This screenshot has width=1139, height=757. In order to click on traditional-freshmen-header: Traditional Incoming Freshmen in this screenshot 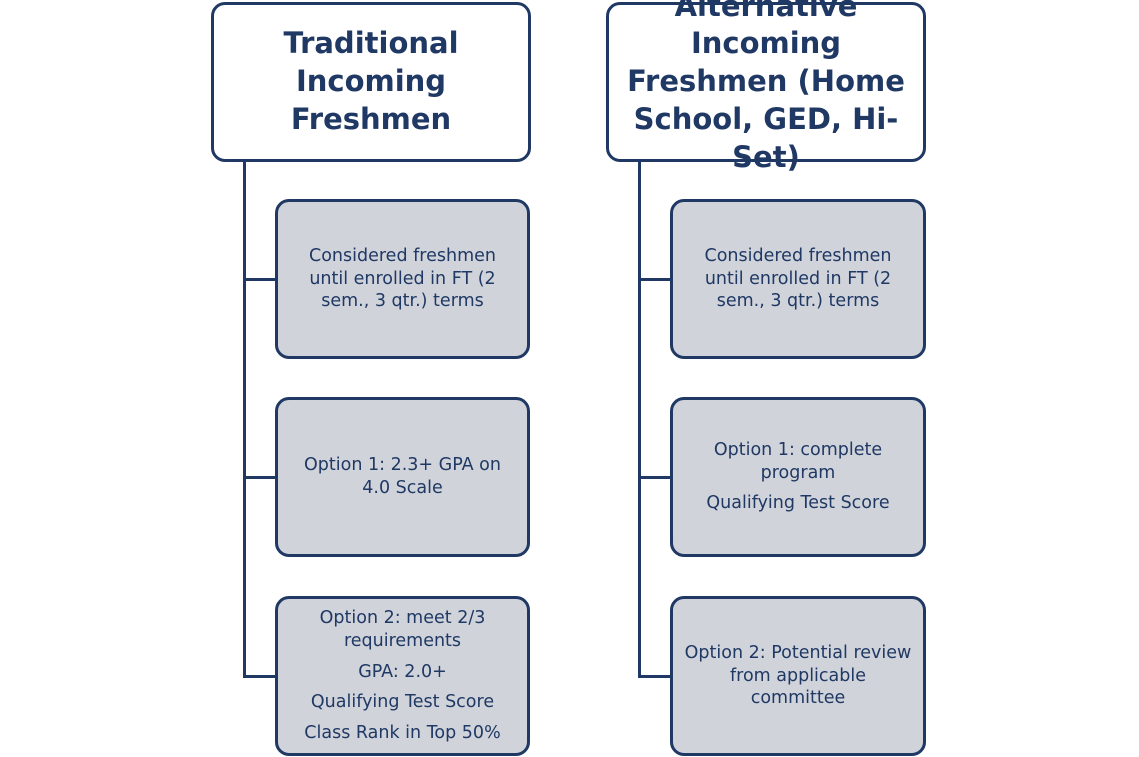, I will do `click(371, 82)`.